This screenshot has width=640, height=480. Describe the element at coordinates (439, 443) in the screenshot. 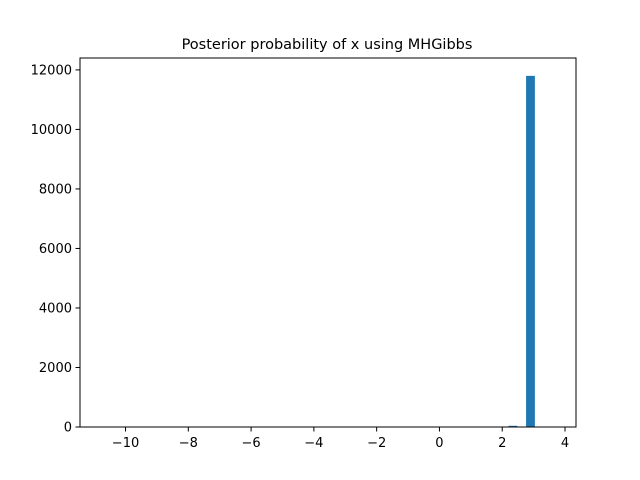

I see `x-tick-label: 0` at that location.